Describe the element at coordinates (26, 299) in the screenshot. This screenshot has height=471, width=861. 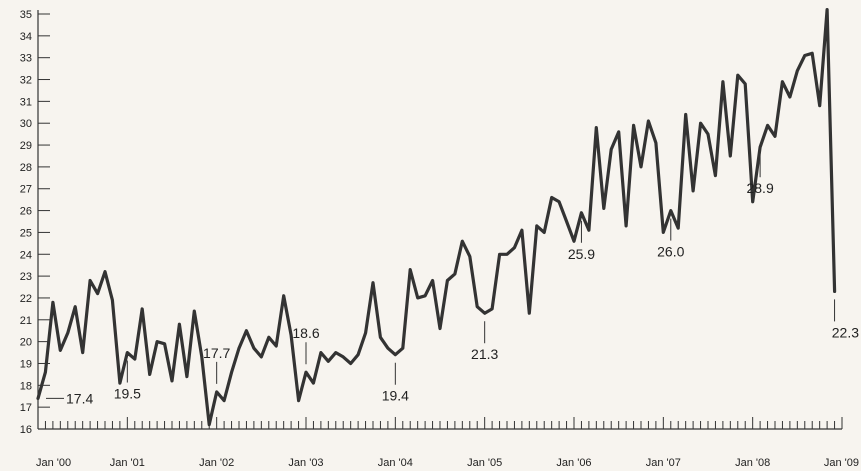
I see `y-tick-label: 22` at that location.